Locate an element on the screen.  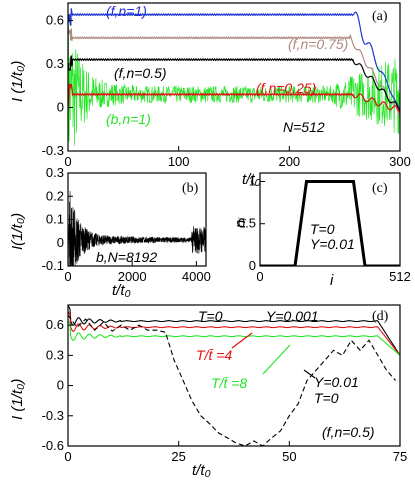
x-tick-label: 4000 is located at coordinates (196, 276).